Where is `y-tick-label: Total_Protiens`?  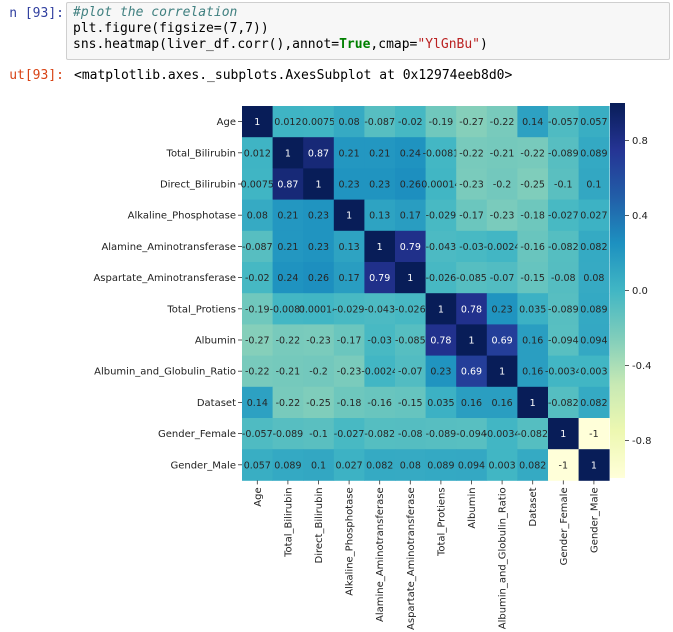
y-tick-label: Total_Protiens is located at coordinates (201, 309).